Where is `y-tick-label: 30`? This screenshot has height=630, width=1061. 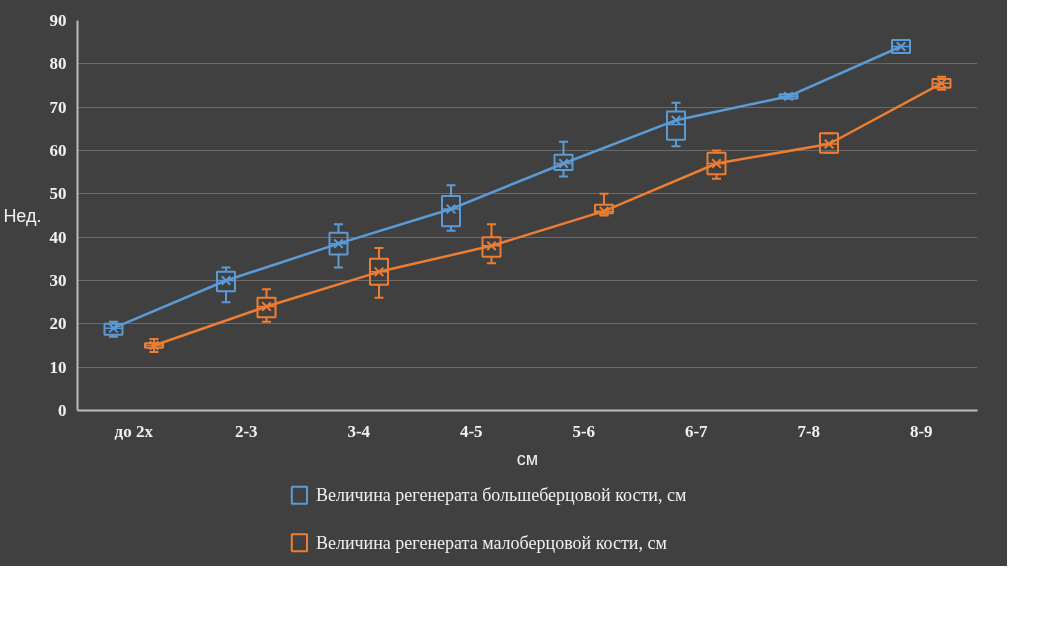
y-tick-label: 30 is located at coordinates (58, 280).